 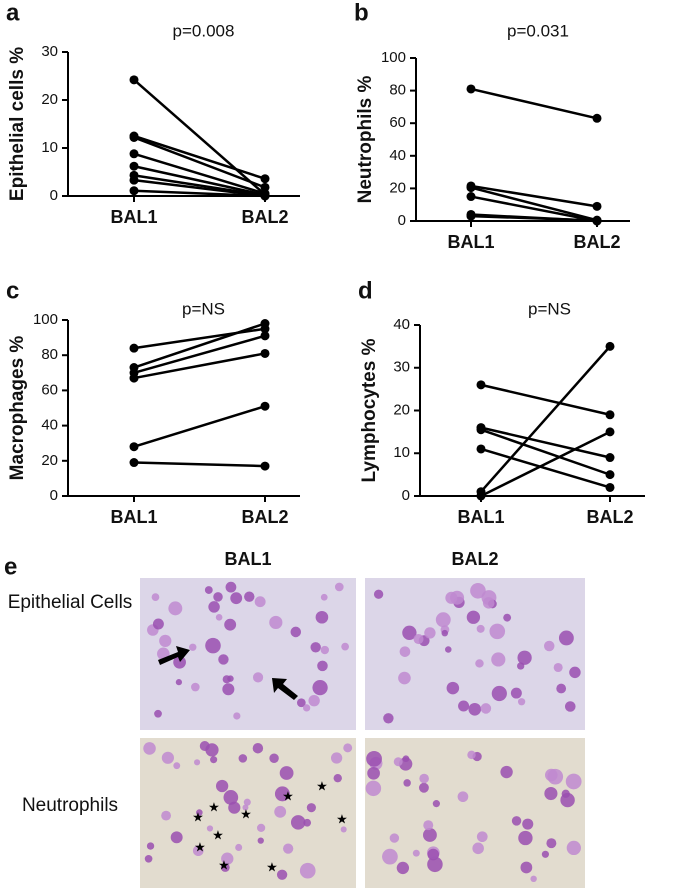 I want to click on panel-label: c, so click(x=12, y=290).